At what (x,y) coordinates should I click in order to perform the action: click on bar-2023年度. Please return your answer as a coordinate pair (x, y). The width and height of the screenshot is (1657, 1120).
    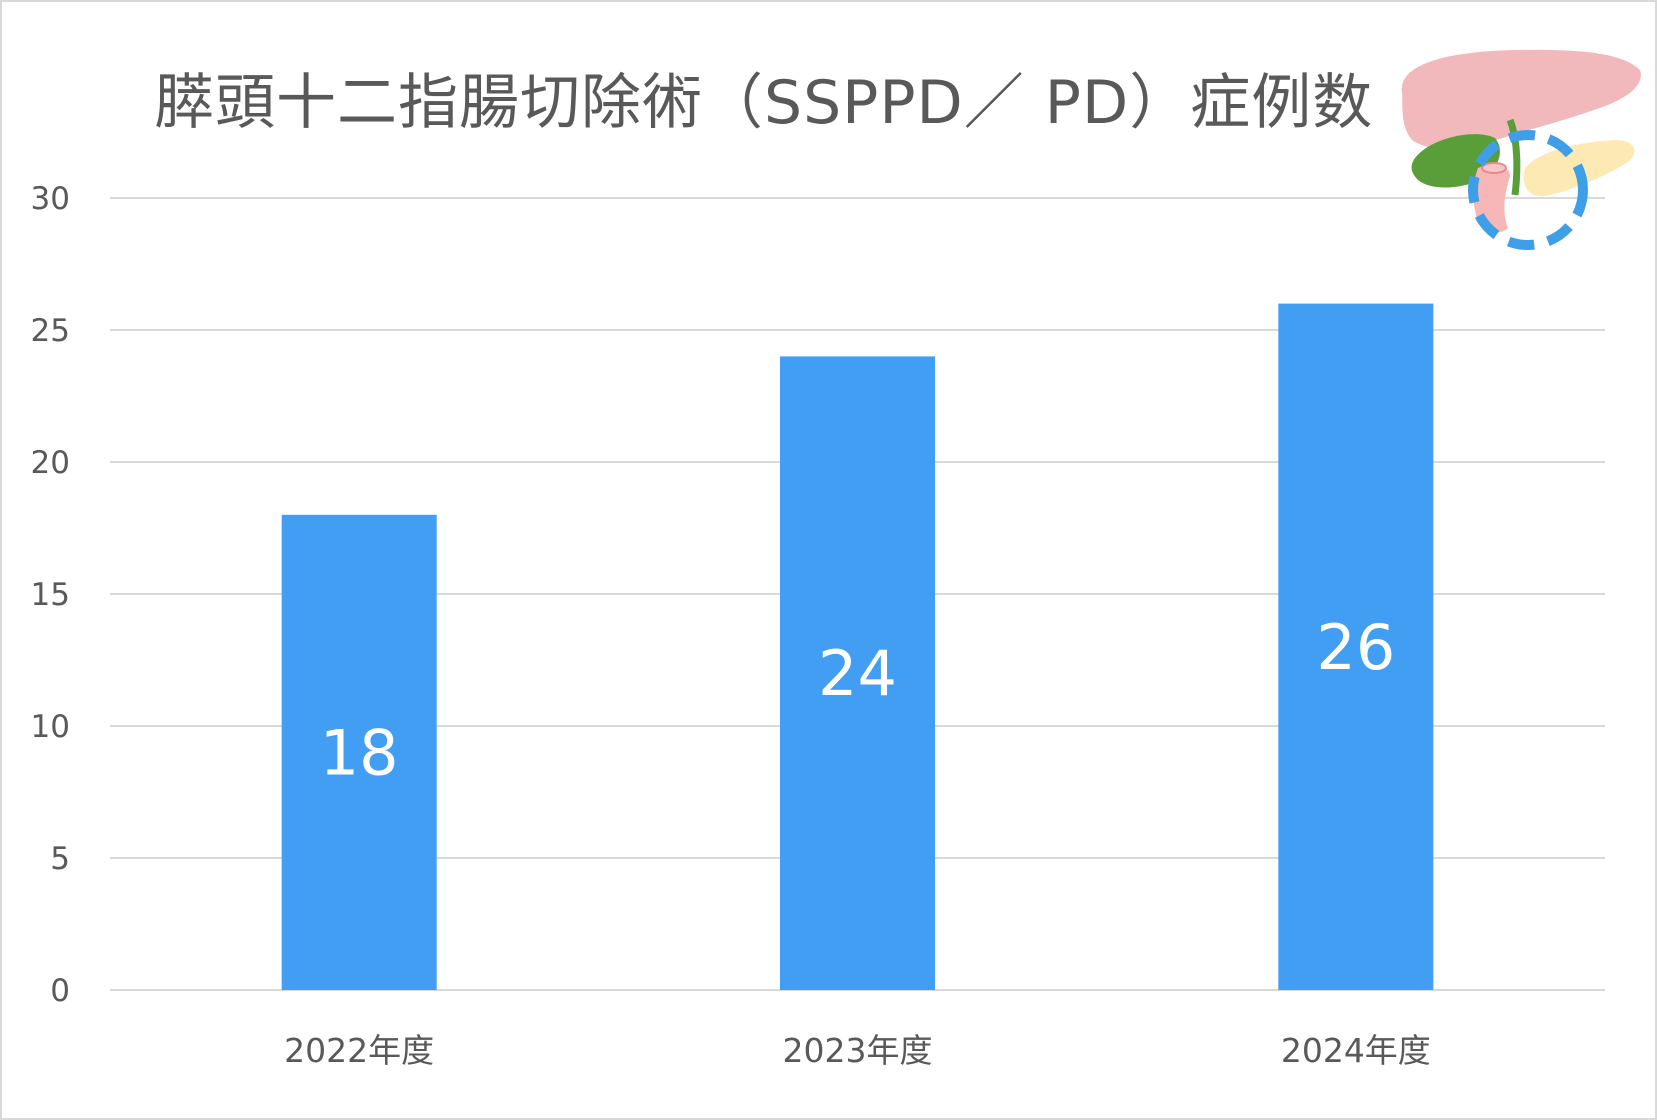
    Looking at the image, I should click on (857, 673).